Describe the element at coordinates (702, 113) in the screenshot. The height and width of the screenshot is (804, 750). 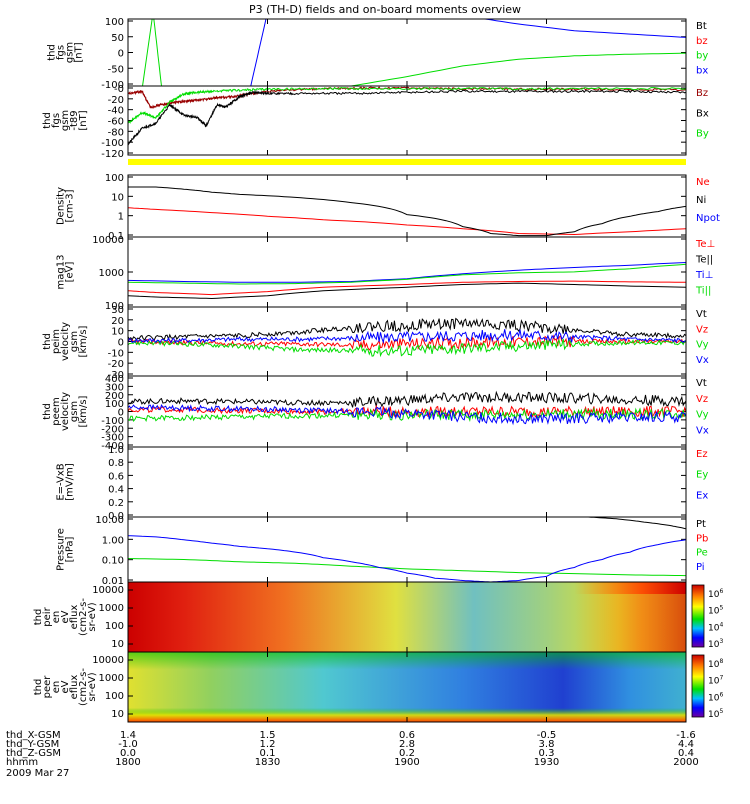
I see `legend-label: Bx` at that location.